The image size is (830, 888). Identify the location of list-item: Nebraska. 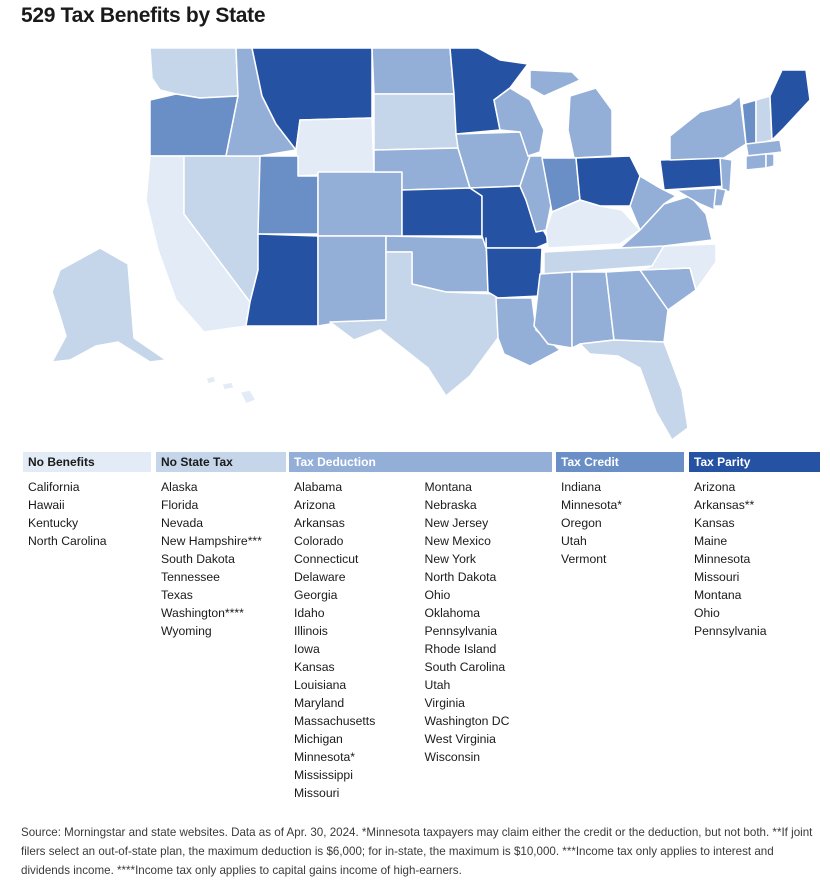
(450, 505).